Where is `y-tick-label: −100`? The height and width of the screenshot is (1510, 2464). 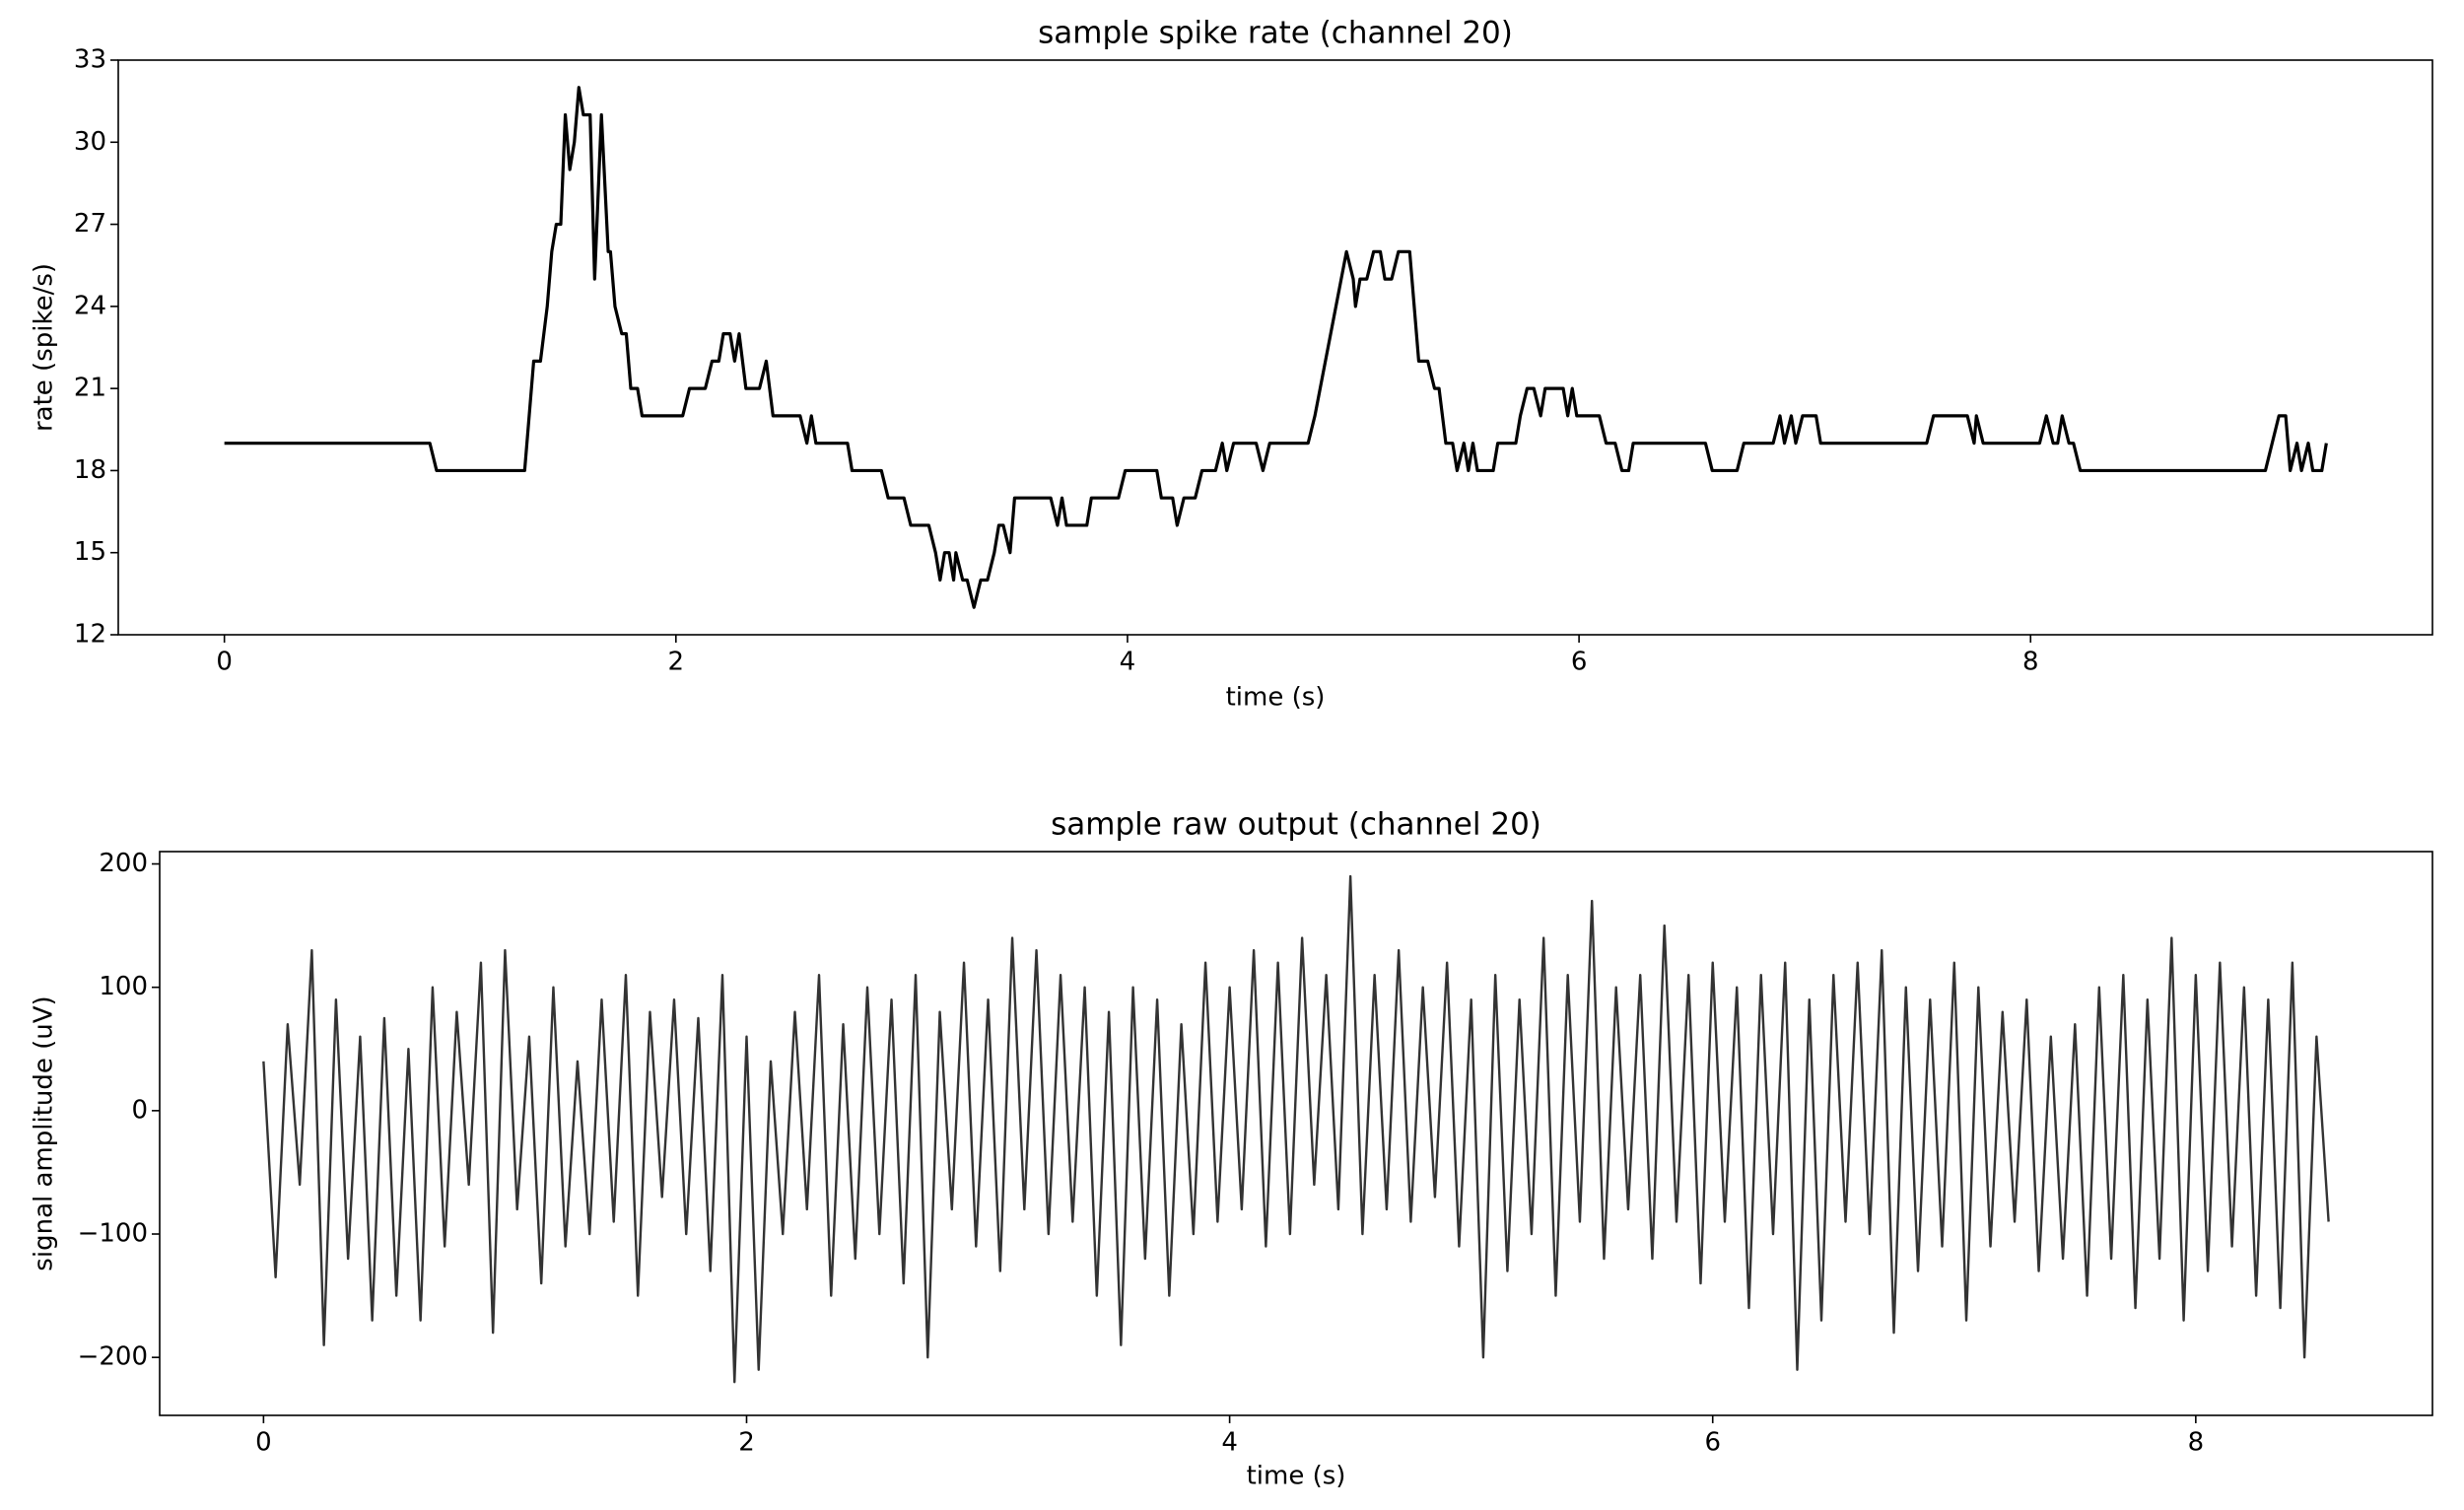 y-tick-label: −100 is located at coordinates (113, 1234).